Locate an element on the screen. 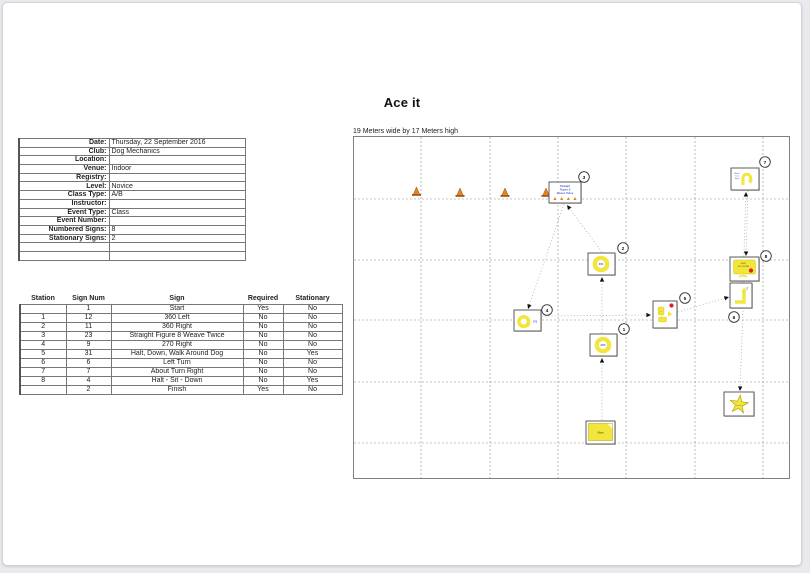 Image resolution: width=810 pixels, height=573 pixels. station-cell is located at coordinates (43, 390).